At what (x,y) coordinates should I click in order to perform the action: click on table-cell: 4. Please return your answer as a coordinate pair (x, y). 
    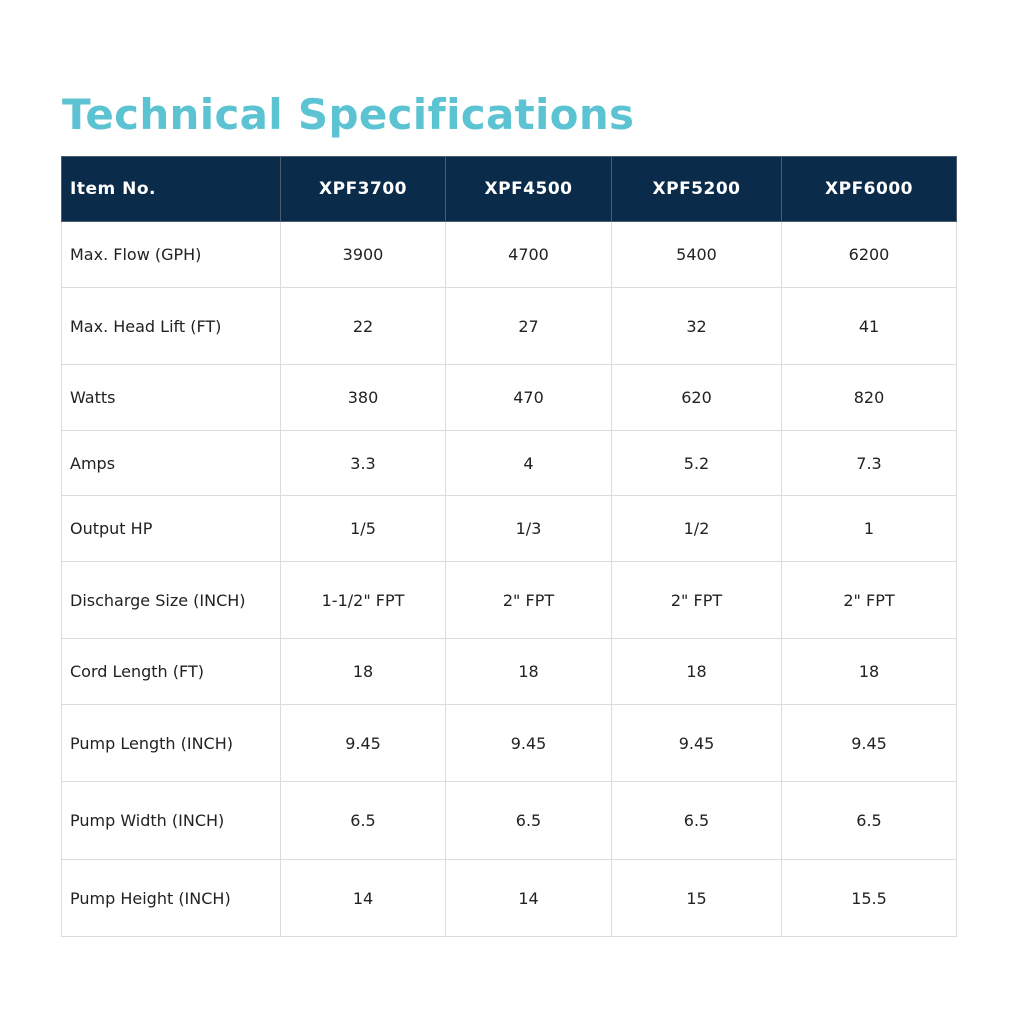
    Looking at the image, I should click on (528, 463).